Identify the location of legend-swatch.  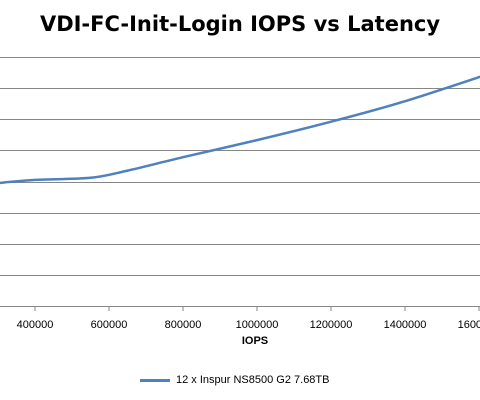
(155, 380).